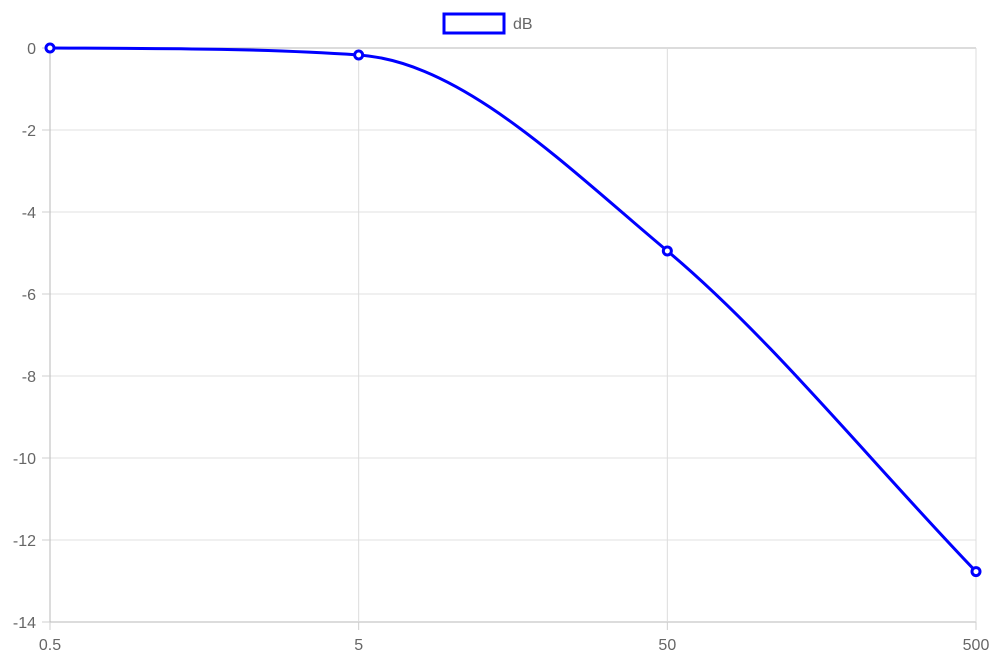 This screenshot has width=994, height=663. What do you see at coordinates (358, 645) in the screenshot?
I see `x-tick-label: 5` at bounding box center [358, 645].